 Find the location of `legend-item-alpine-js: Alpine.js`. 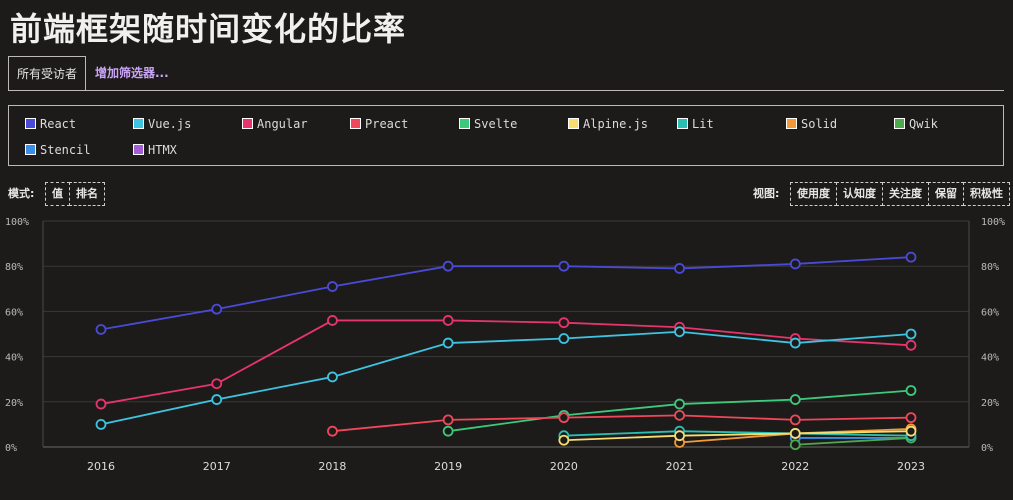

legend-item-alpine-js: Alpine.js is located at coordinates (608, 124).